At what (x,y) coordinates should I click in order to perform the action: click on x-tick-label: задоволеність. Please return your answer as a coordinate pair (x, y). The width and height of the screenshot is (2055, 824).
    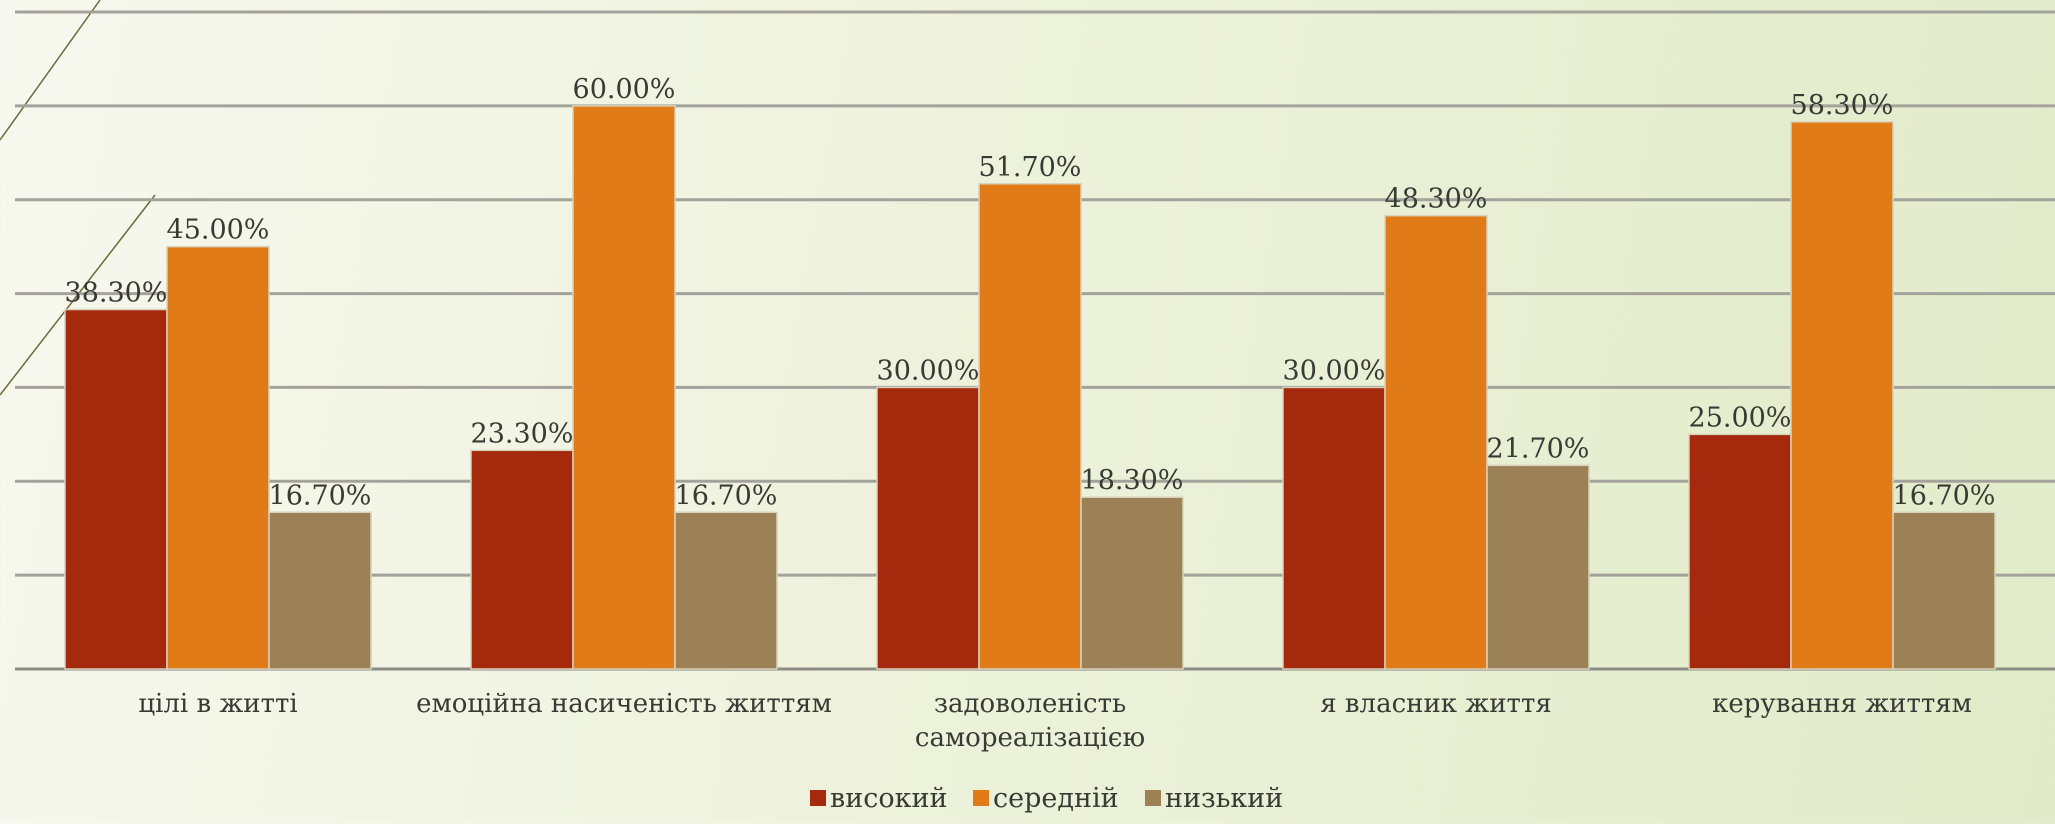
    Looking at the image, I should click on (1030, 704).